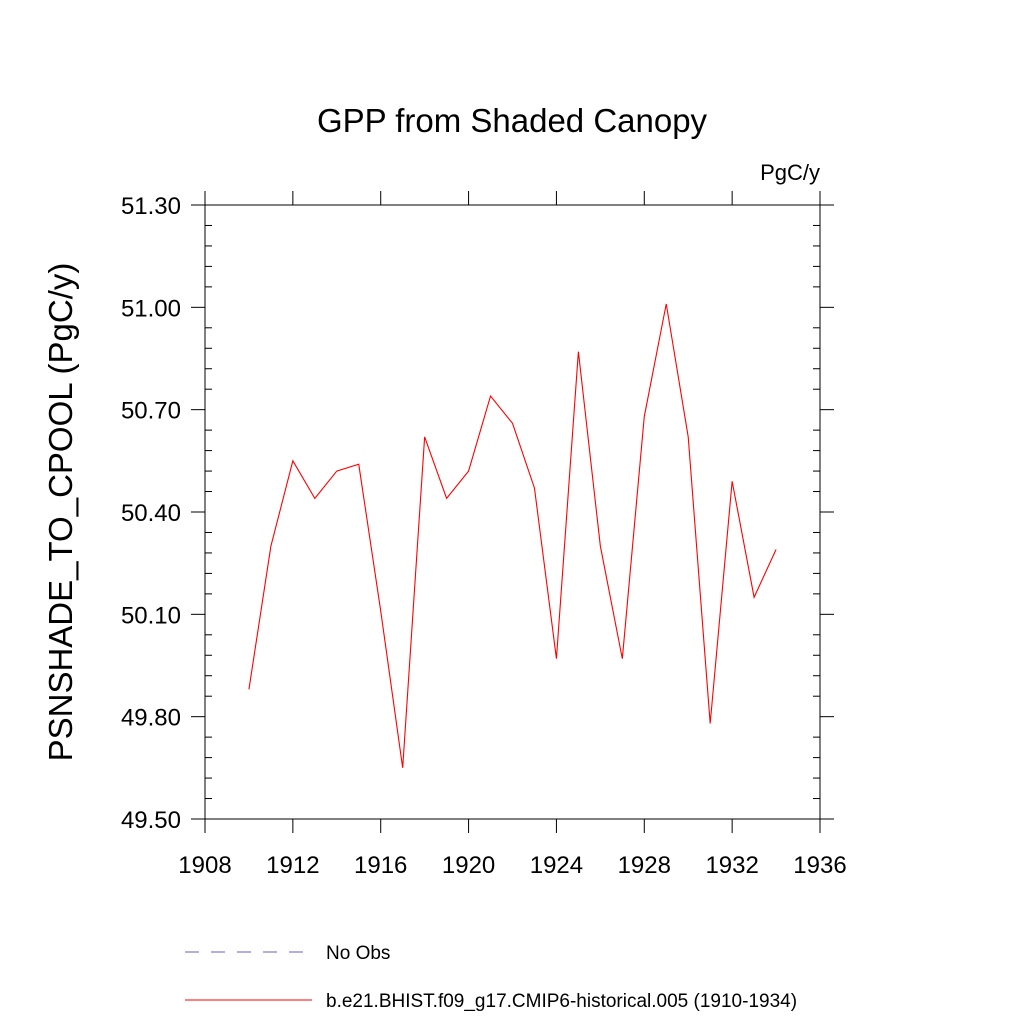 Image resolution: width=1024 pixels, height=1024 pixels. Describe the element at coordinates (644, 865) in the screenshot. I see `x-tick-label: 1928` at that location.